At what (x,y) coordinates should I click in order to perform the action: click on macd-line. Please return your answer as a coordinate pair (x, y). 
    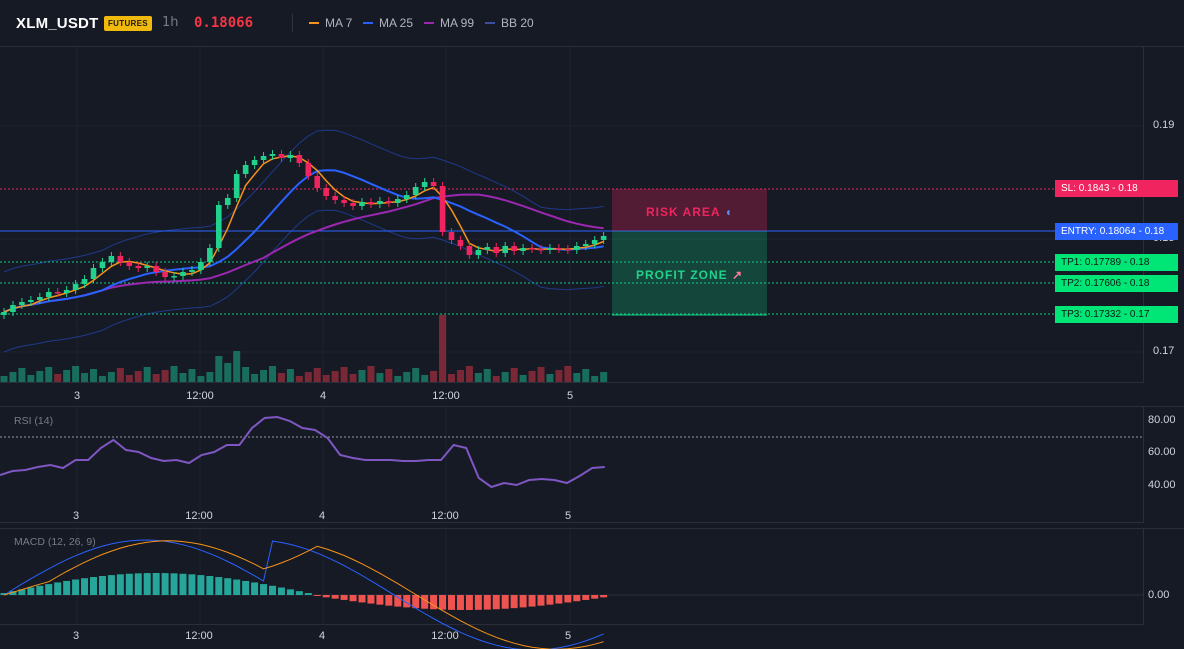
    Looking at the image, I should click on (303, 594).